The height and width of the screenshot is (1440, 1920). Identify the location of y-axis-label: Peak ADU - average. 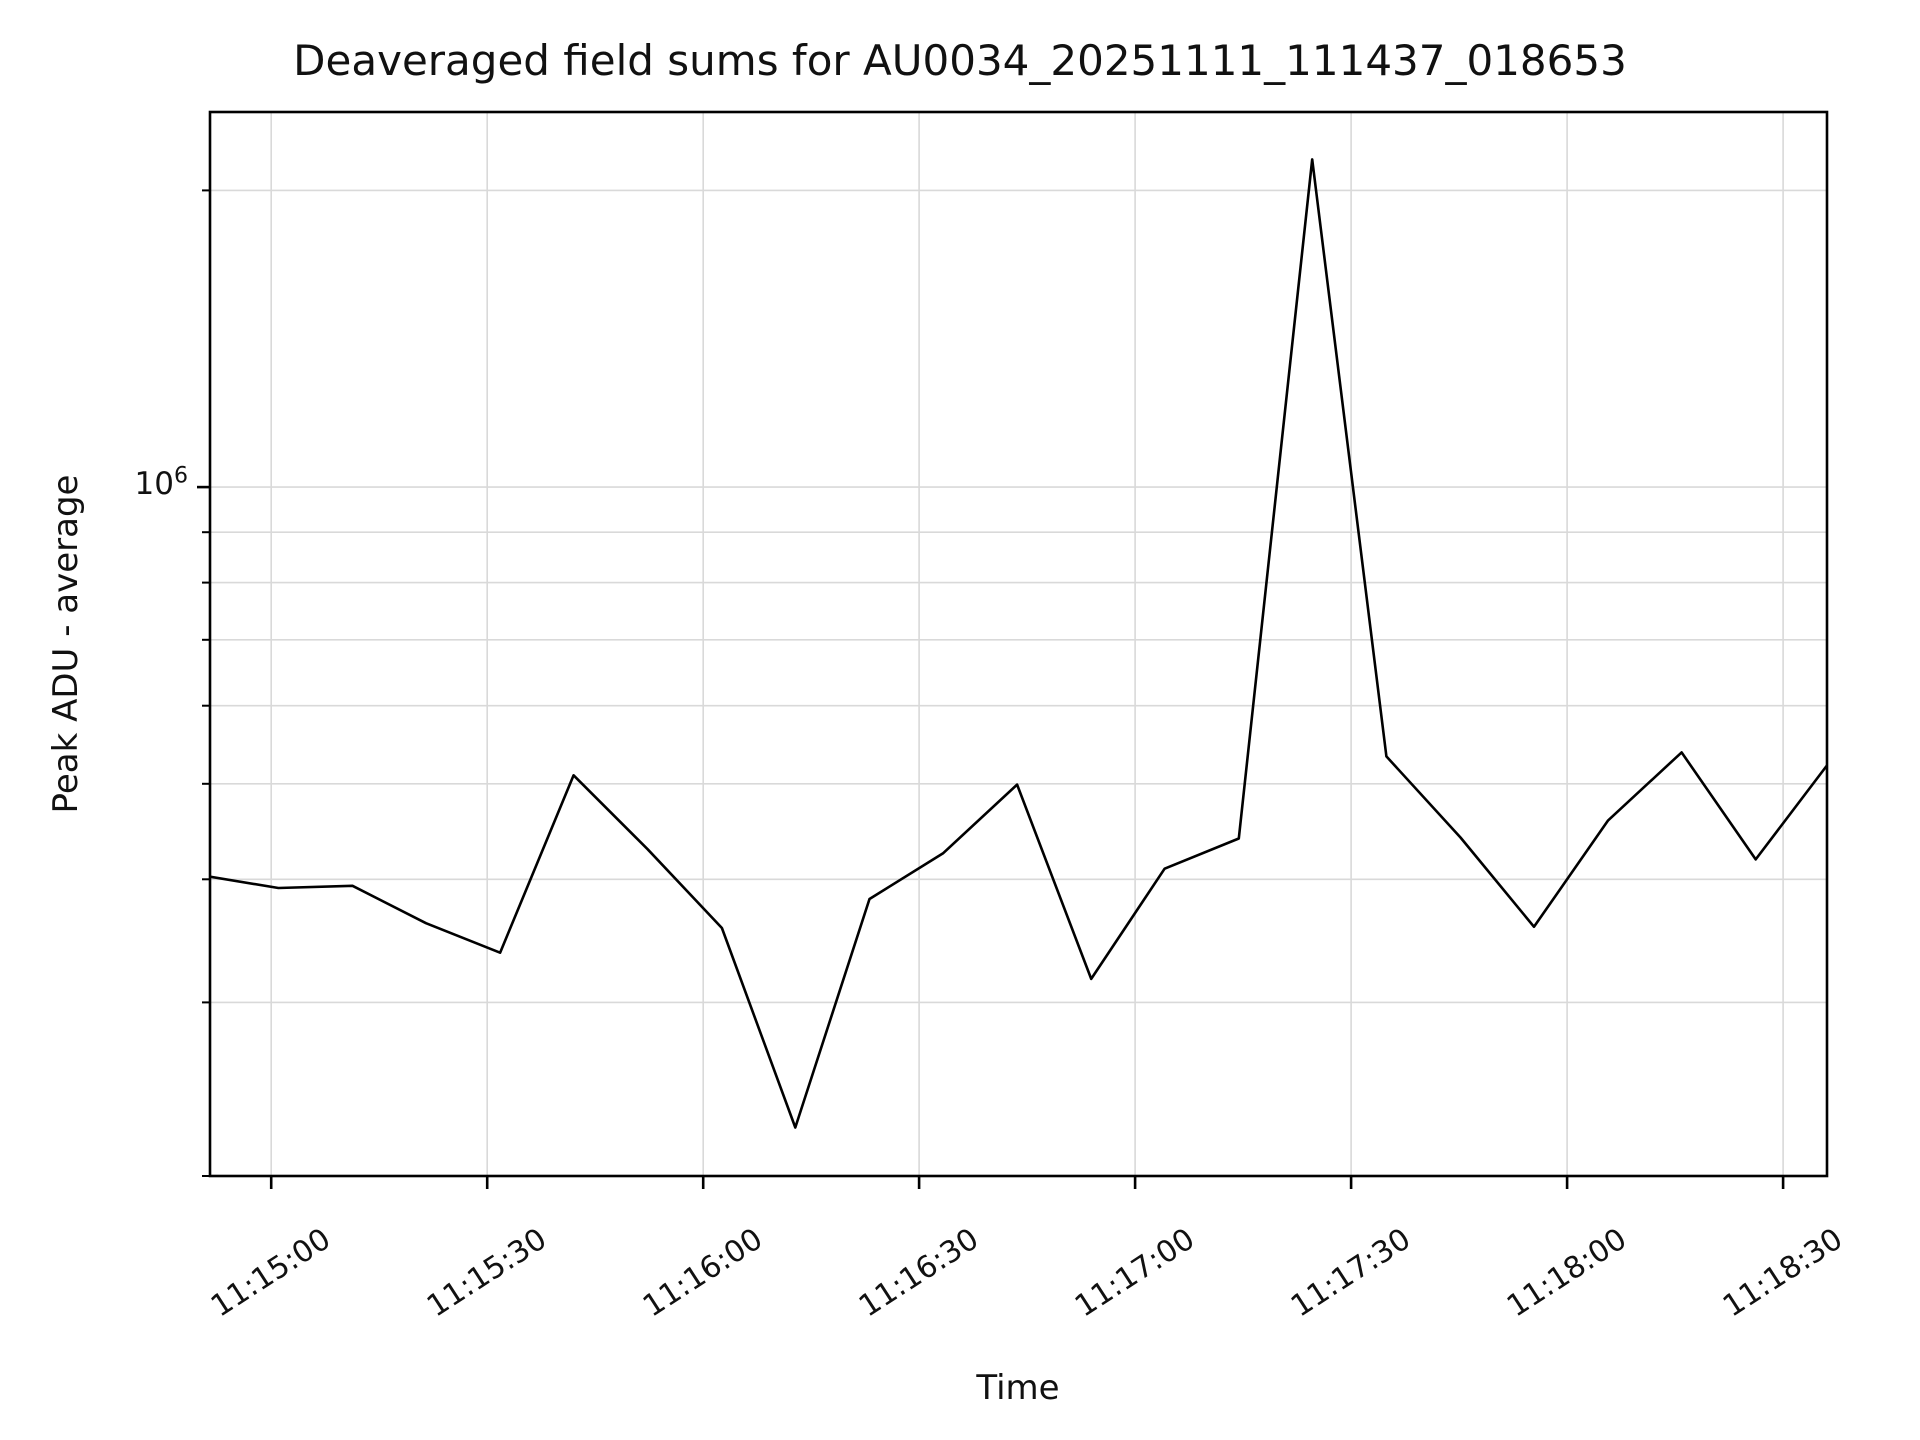
(66, 644).